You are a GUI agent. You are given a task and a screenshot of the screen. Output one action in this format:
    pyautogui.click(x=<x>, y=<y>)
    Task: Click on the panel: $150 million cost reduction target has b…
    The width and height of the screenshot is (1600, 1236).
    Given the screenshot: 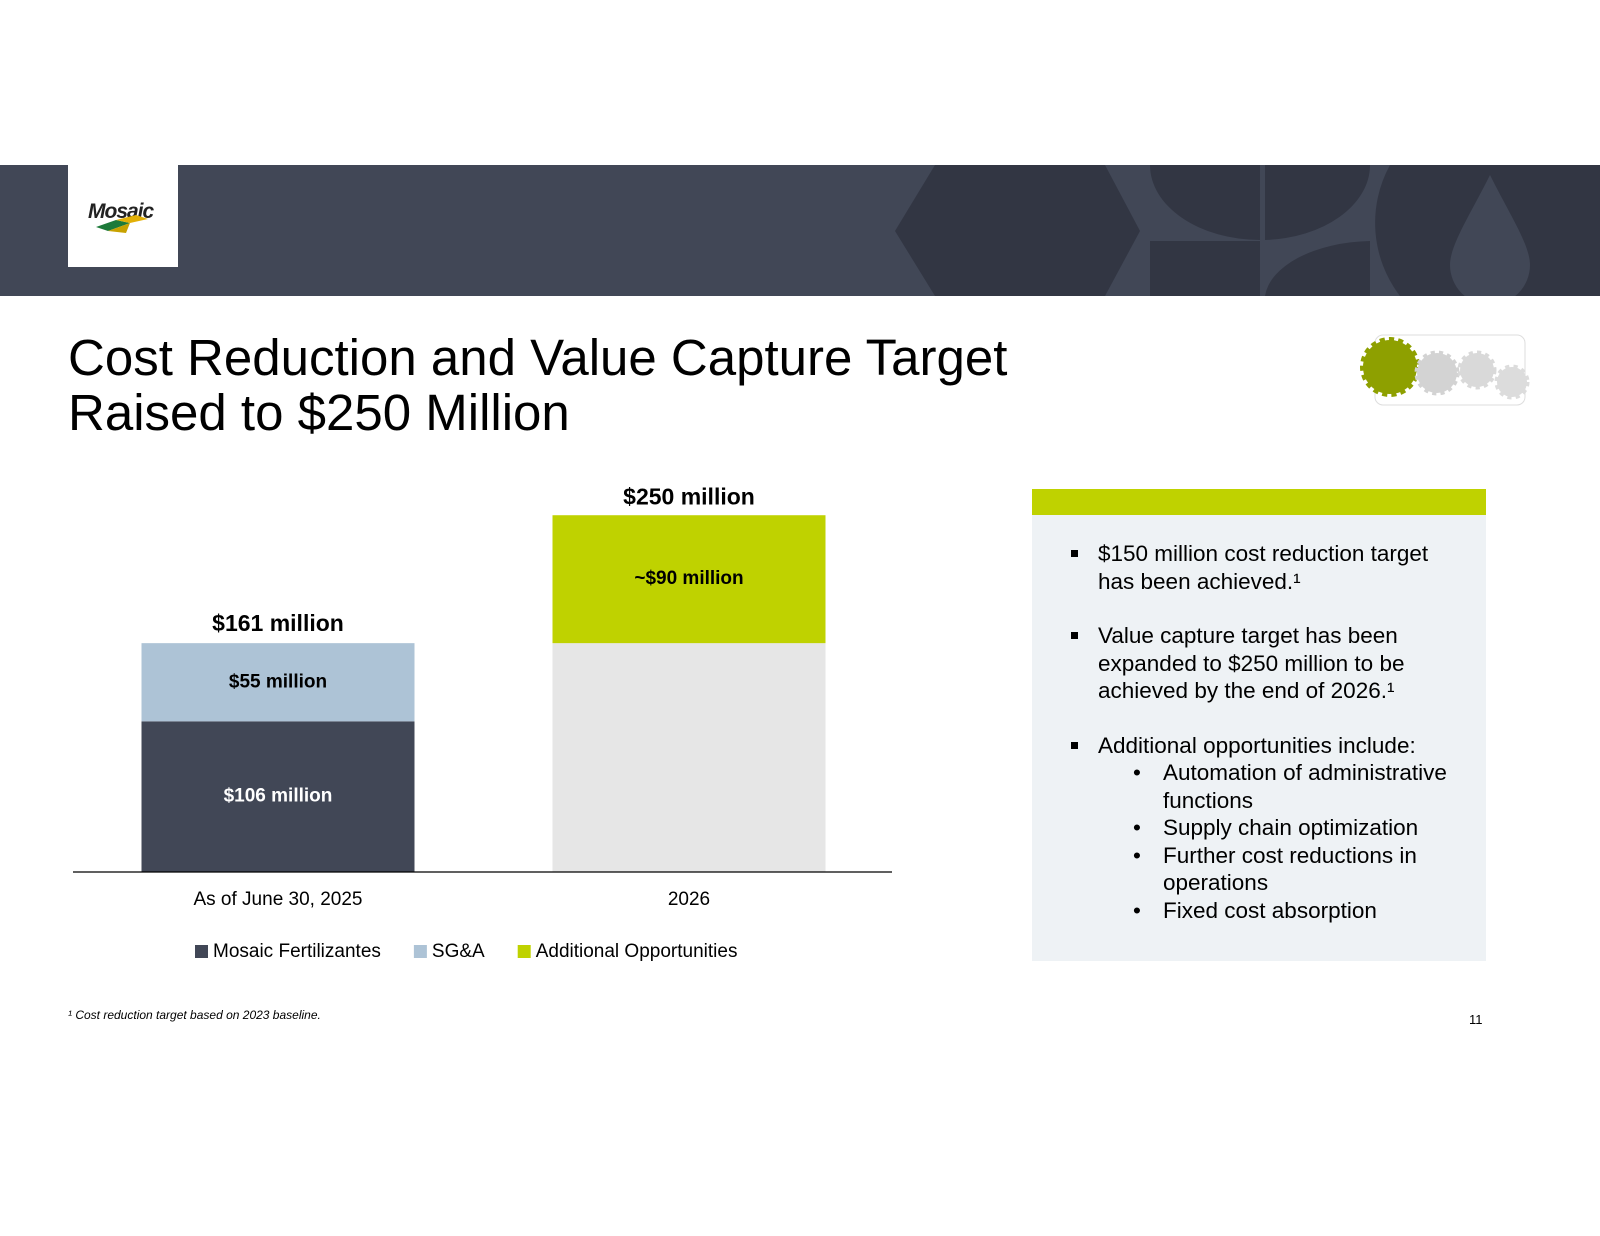 What is the action you would take?
    pyautogui.click(x=1259, y=738)
    